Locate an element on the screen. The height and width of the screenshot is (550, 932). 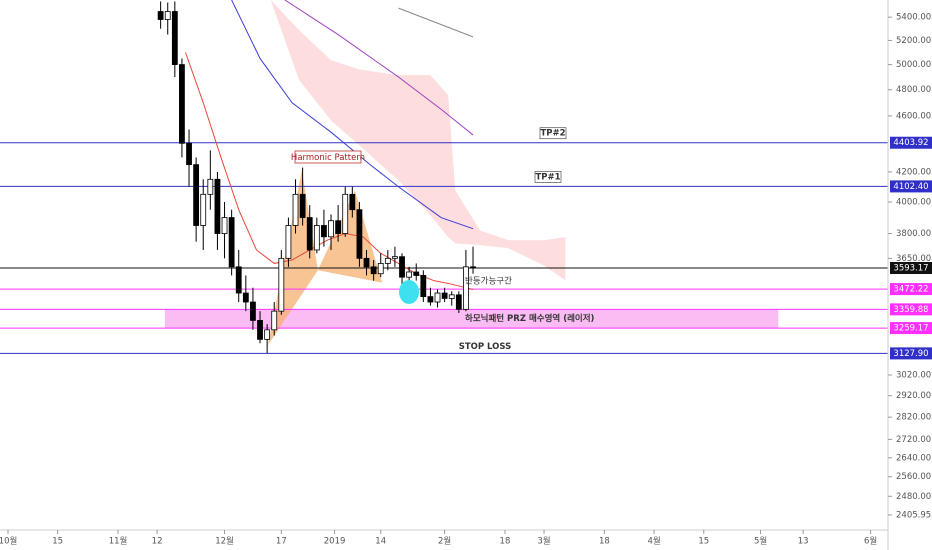
x-tick-label: 10월 is located at coordinates (8, 541).